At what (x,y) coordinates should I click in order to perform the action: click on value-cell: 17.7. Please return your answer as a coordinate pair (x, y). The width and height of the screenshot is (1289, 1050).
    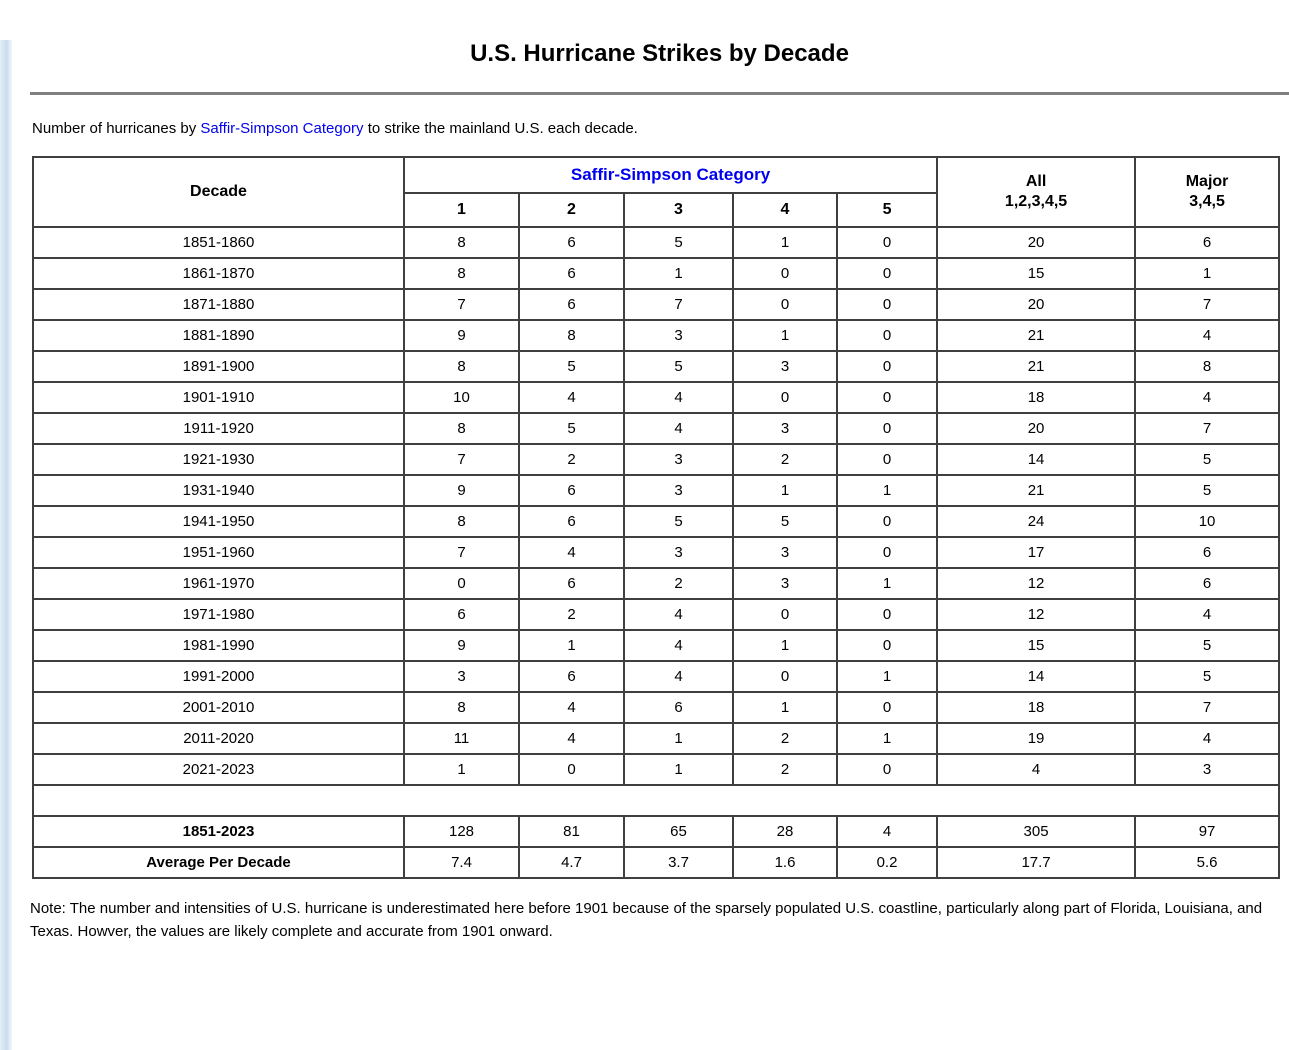
    Looking at the image, I should click on (1036, 862).